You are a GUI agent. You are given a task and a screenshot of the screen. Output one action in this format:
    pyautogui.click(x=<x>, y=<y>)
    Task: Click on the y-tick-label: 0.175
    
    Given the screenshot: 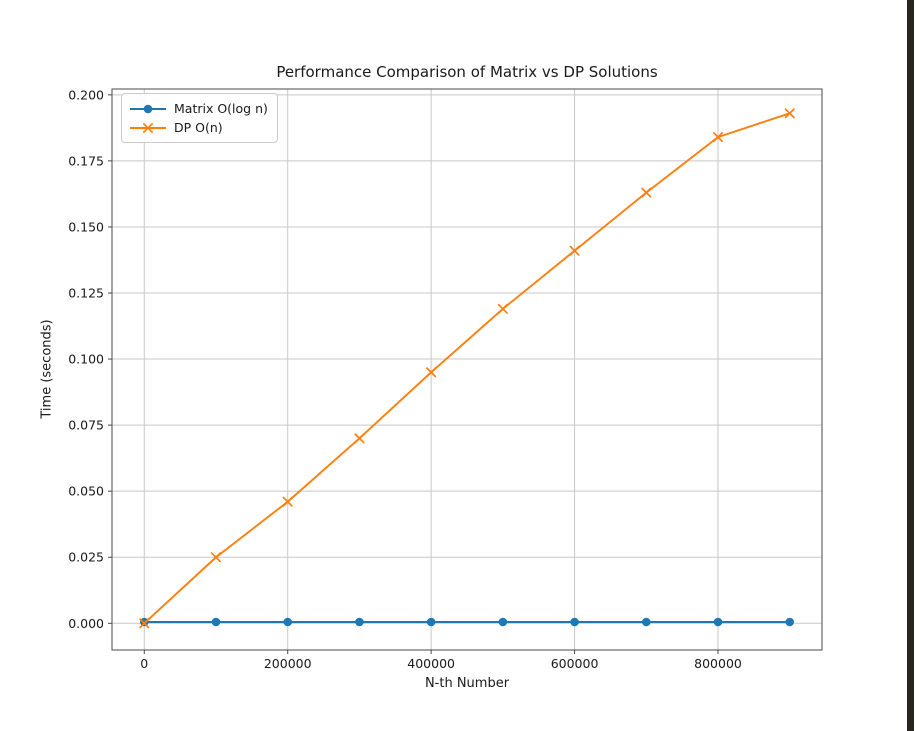 What is the action you would take?
    pyautogui.click(x=86, y=160)
    